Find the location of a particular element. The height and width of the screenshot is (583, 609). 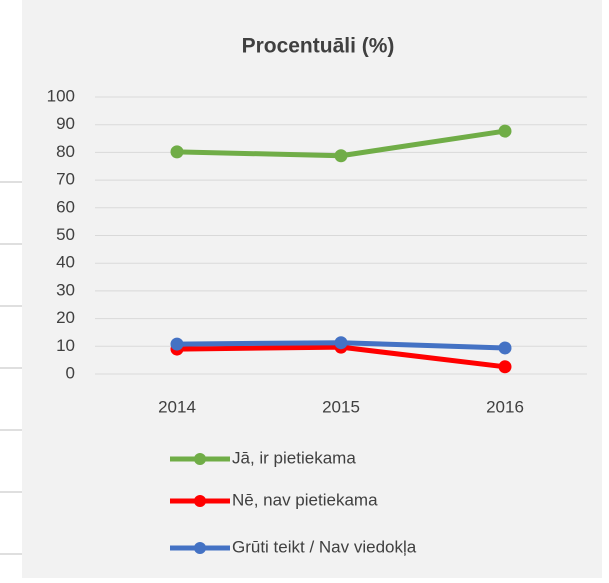

y-tick-label: 70 is located at coordinates (65, 179).